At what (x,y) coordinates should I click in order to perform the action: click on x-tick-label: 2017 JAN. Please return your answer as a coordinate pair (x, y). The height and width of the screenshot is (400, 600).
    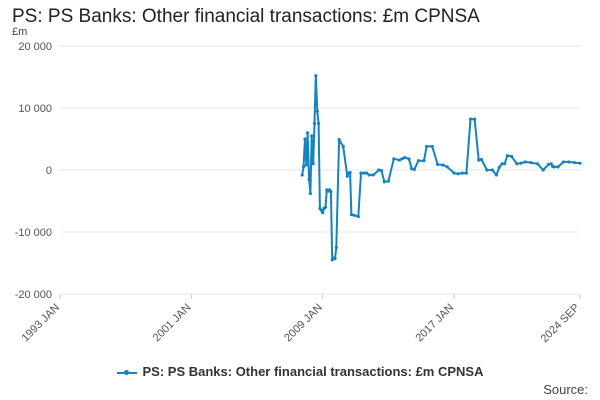
    Looking at the image, I should click on (435, 323).